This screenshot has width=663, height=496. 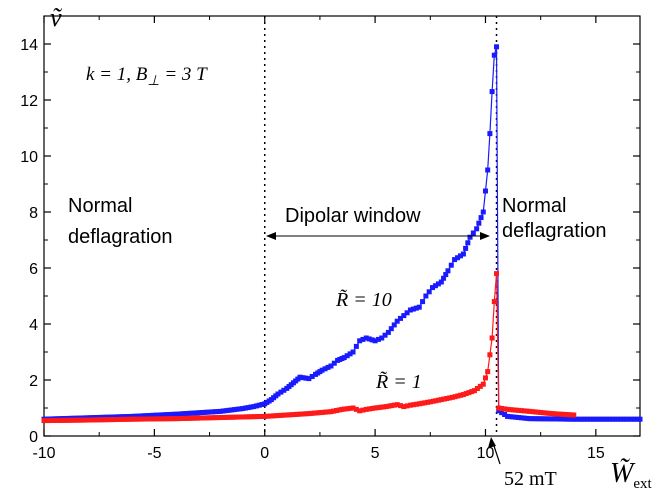 I want to click on x-tick-label-1: -5, so click(x=154, y=453).